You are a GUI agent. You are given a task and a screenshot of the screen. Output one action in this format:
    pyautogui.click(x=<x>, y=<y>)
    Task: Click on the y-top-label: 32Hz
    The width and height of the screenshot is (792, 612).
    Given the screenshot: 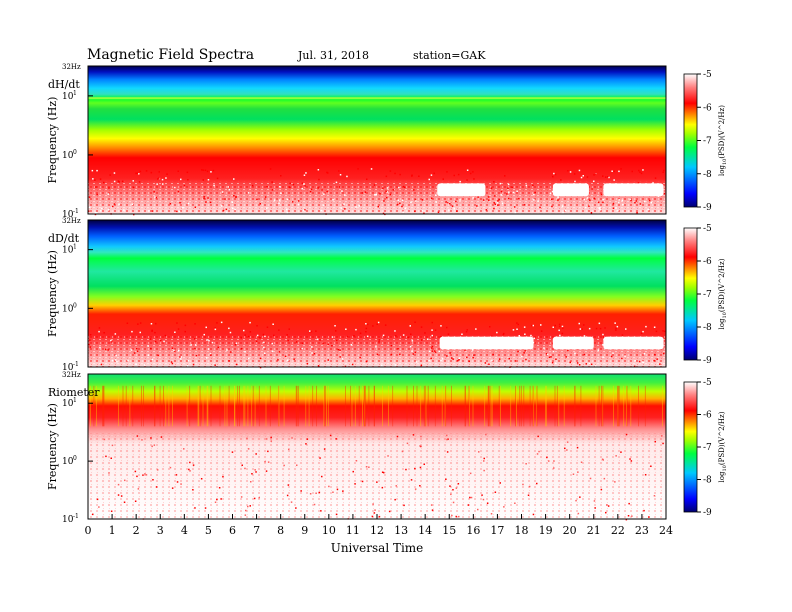 What is the action you would take?
    pyautogui.click(x=71, y=221)
    